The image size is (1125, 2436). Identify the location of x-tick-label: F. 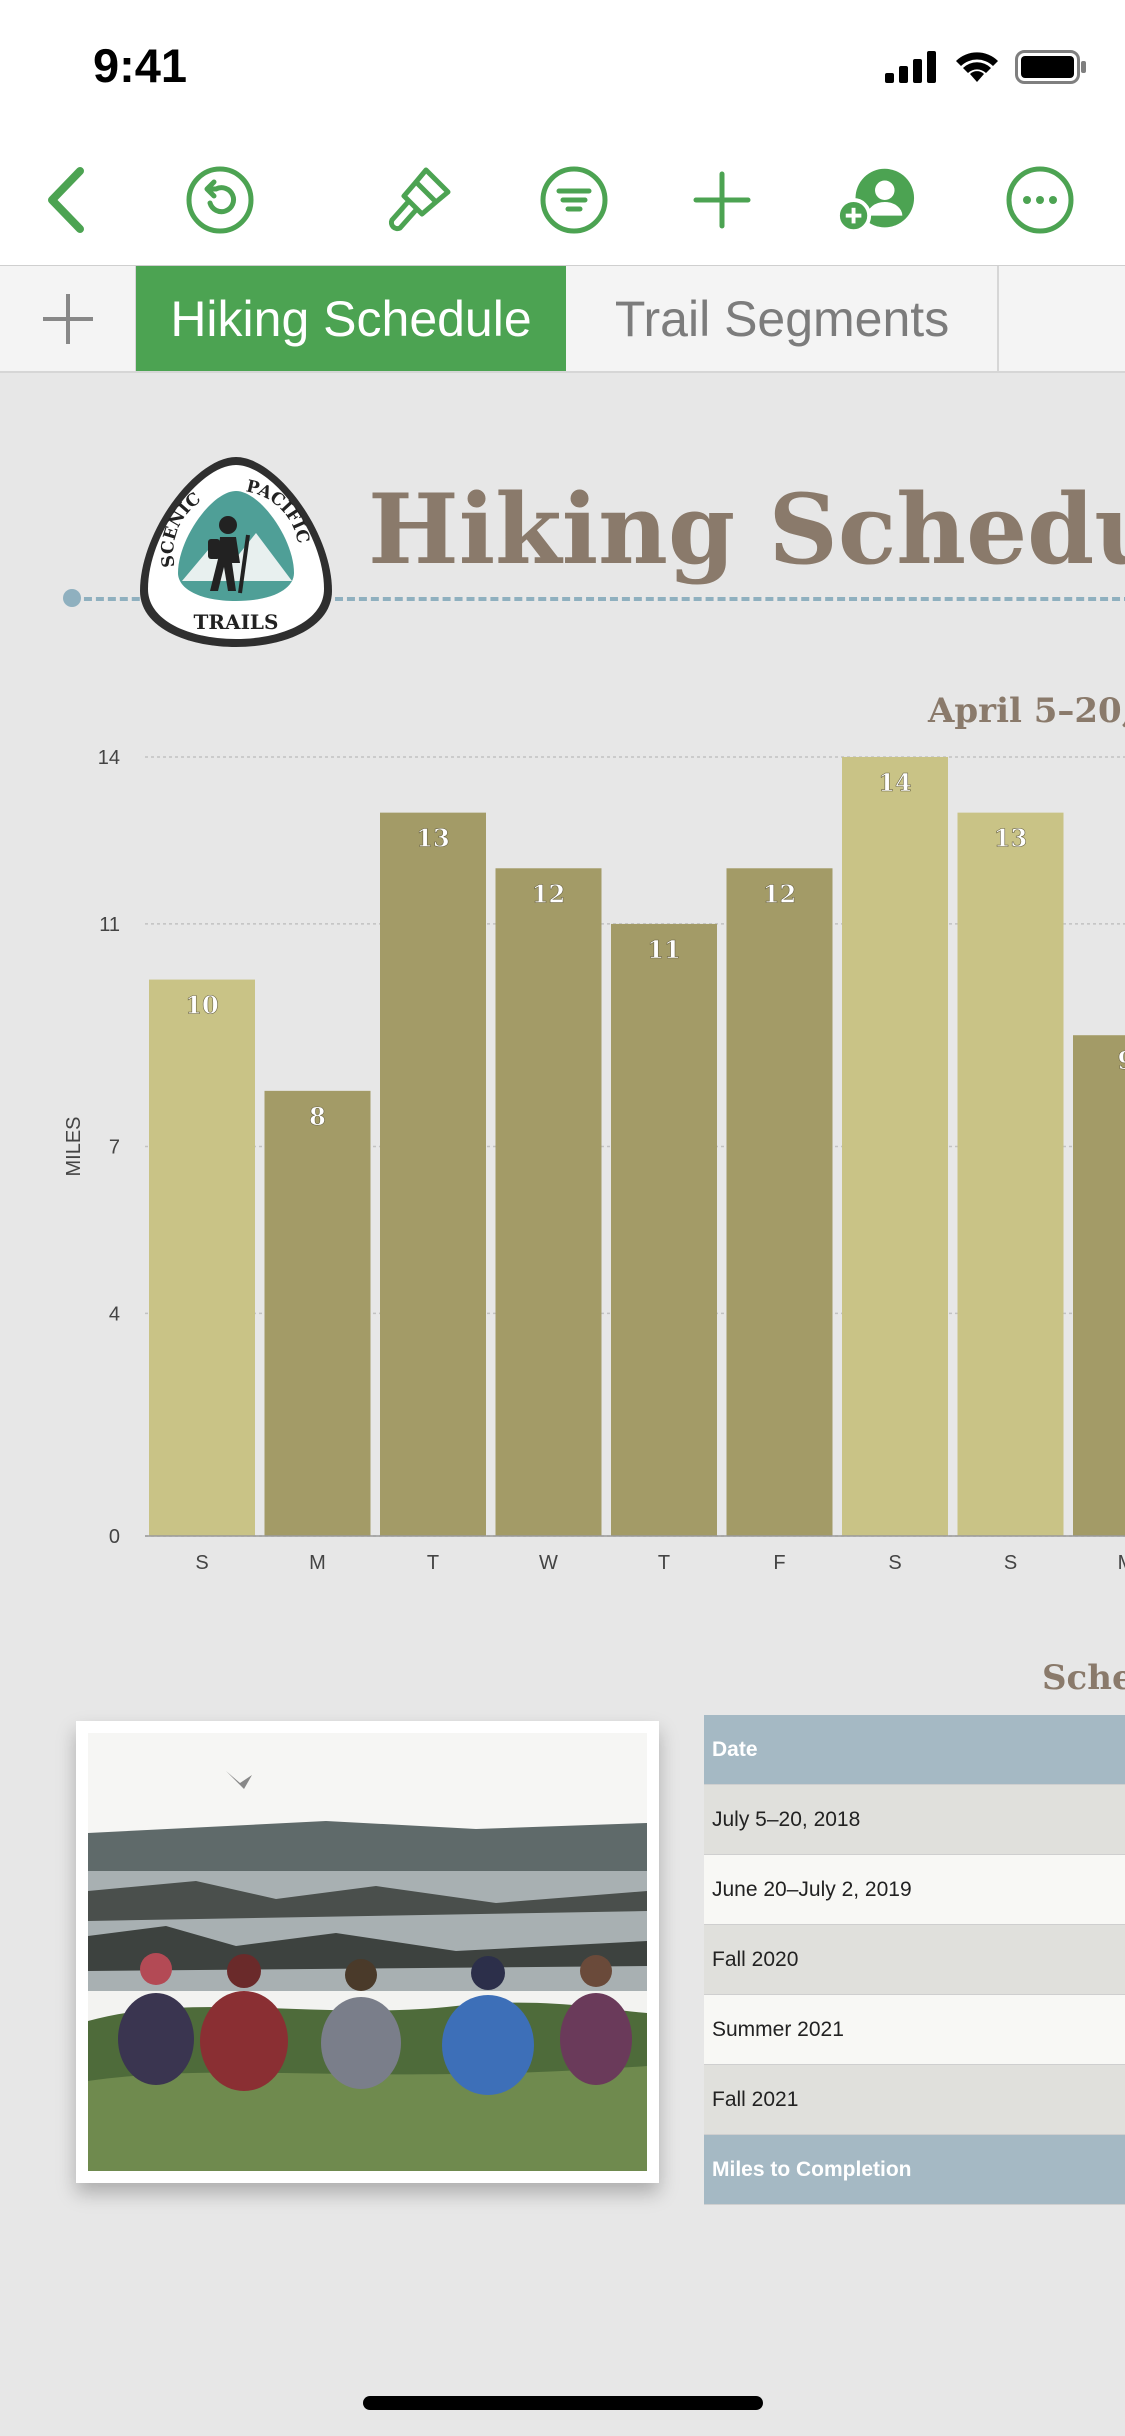
(779, 1563).